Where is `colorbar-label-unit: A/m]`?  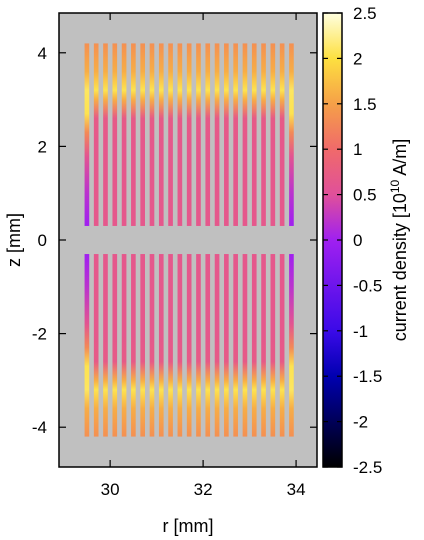
colorbar-label-unit: A/m] is located at coordinates (400, 159).